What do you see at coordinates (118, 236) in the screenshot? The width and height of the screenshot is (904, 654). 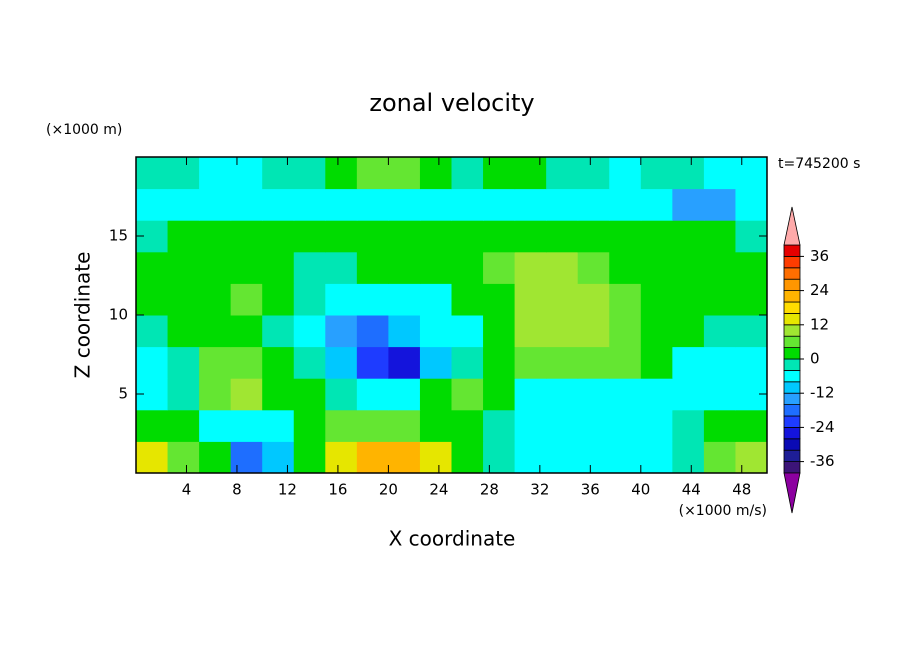 I see `y-tick-label: 15` at bounding box center [118, 236].